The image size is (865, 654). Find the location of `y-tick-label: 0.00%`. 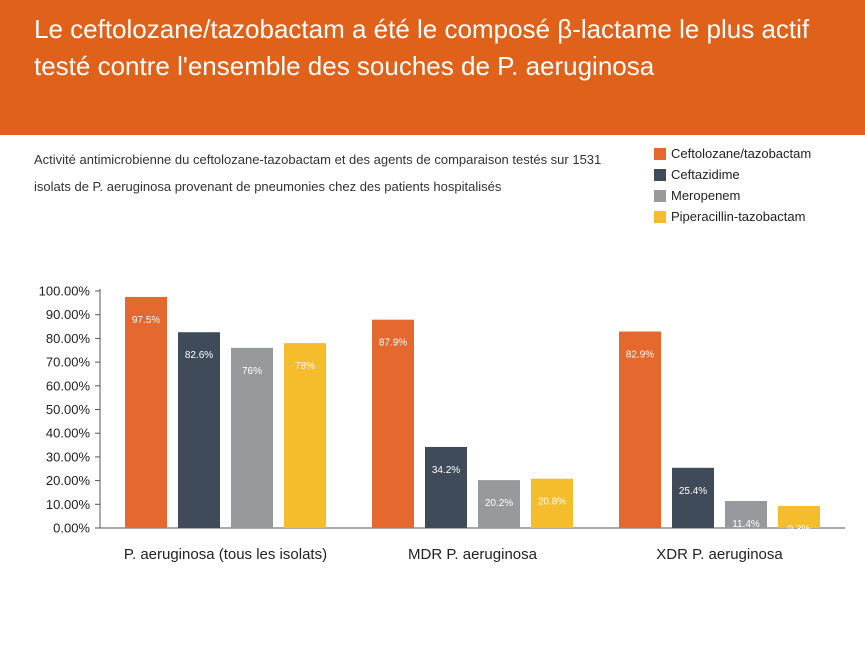

y-tick-label: 0.00% is located at coordinates (71, 528).